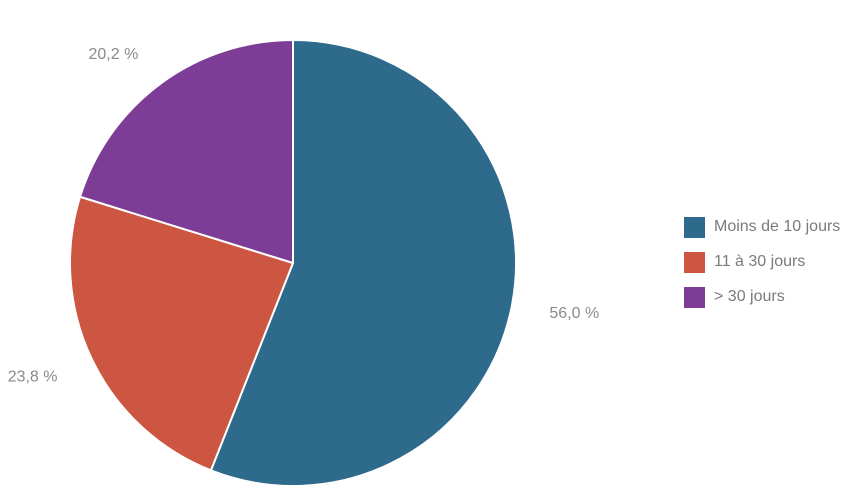  Describe the element at coordinates (186, 151) in the screenshot. I see `pie-slice-plus-30-jours` at that location.